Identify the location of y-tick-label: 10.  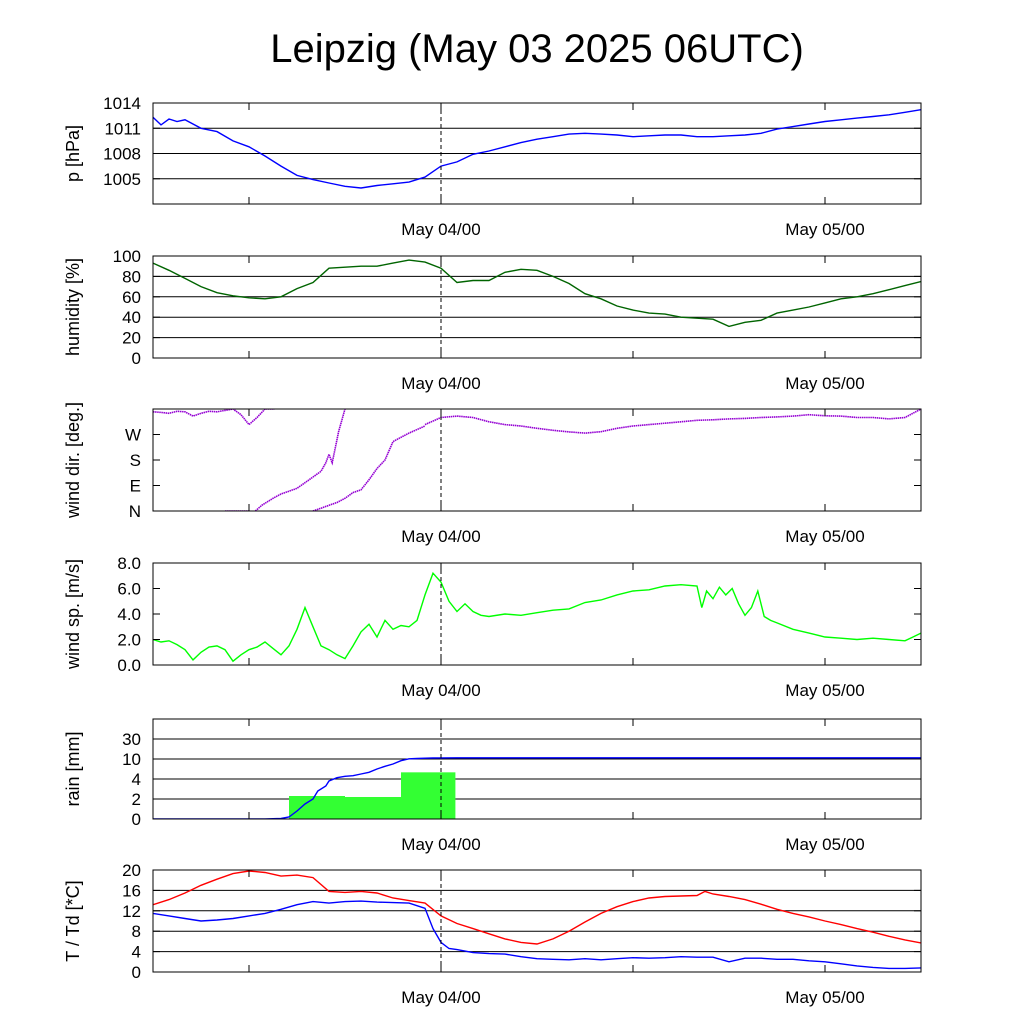
(131, 759).